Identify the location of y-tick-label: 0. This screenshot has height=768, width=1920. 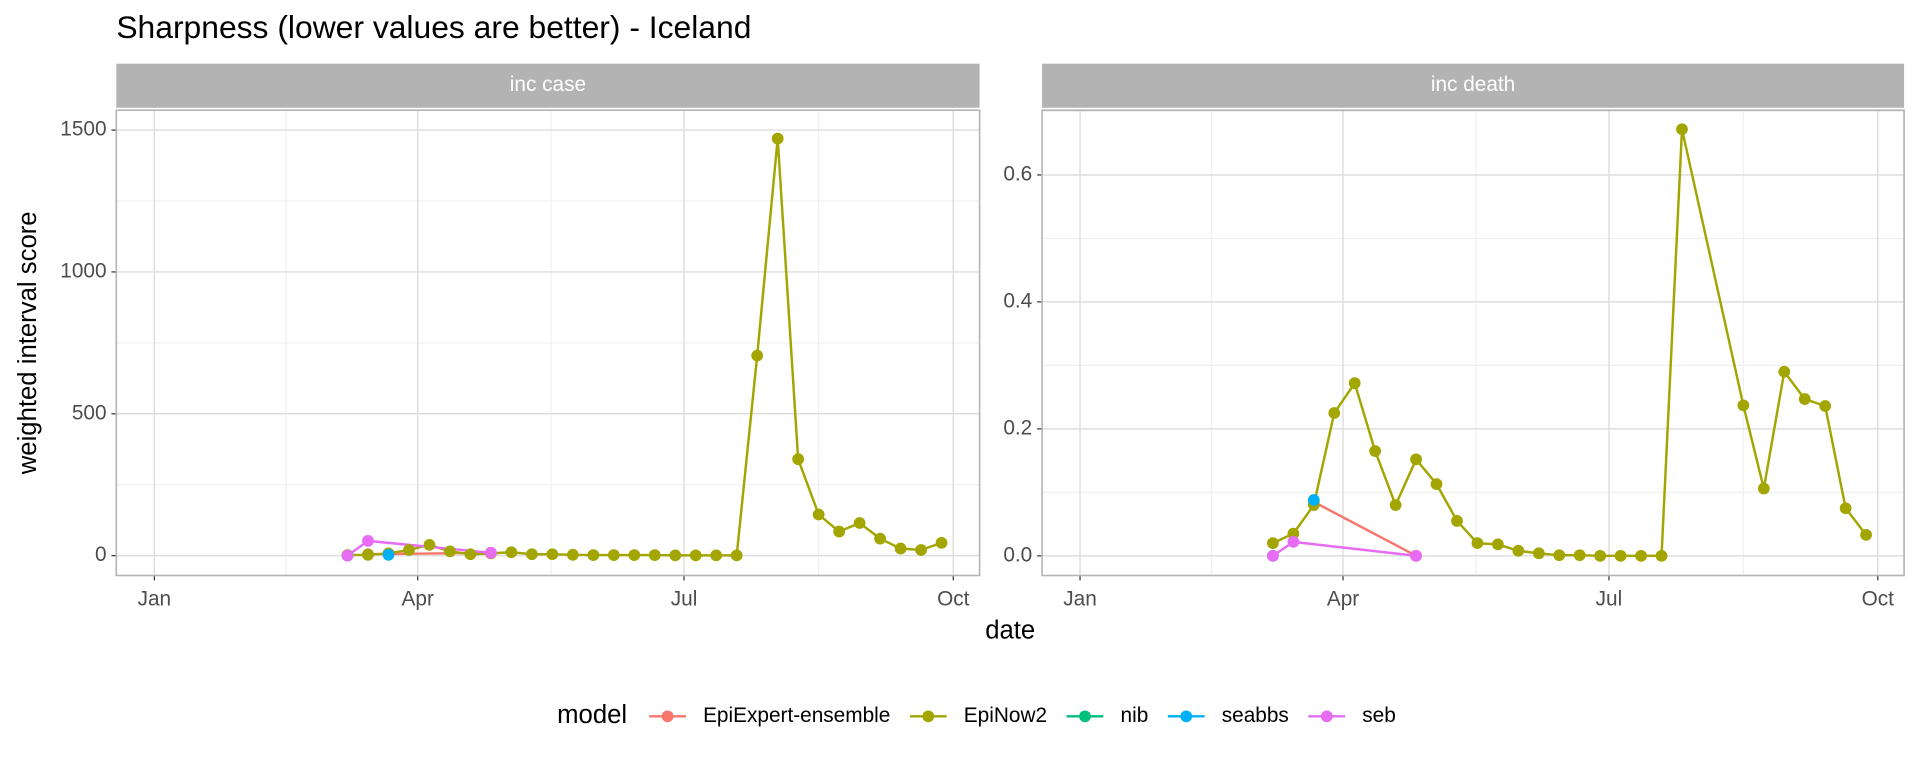
(101, 554).